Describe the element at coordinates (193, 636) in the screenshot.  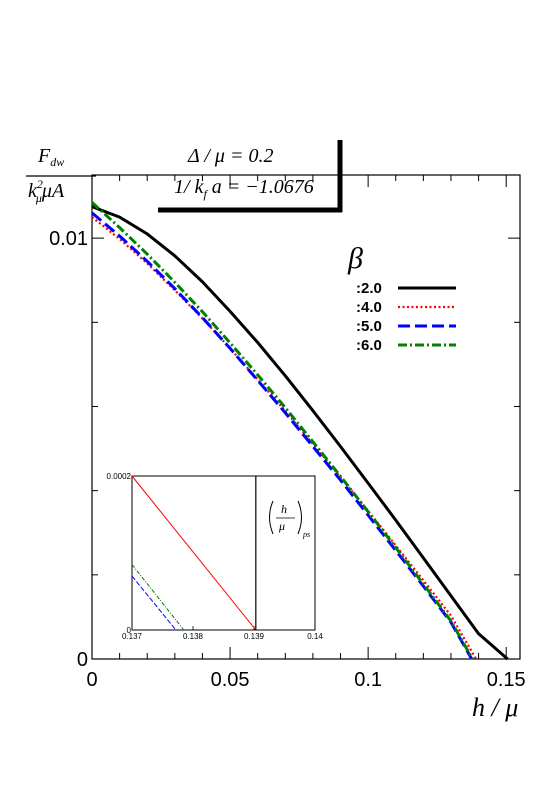
I see `inset-x-tick-label: 0.138` at that location.